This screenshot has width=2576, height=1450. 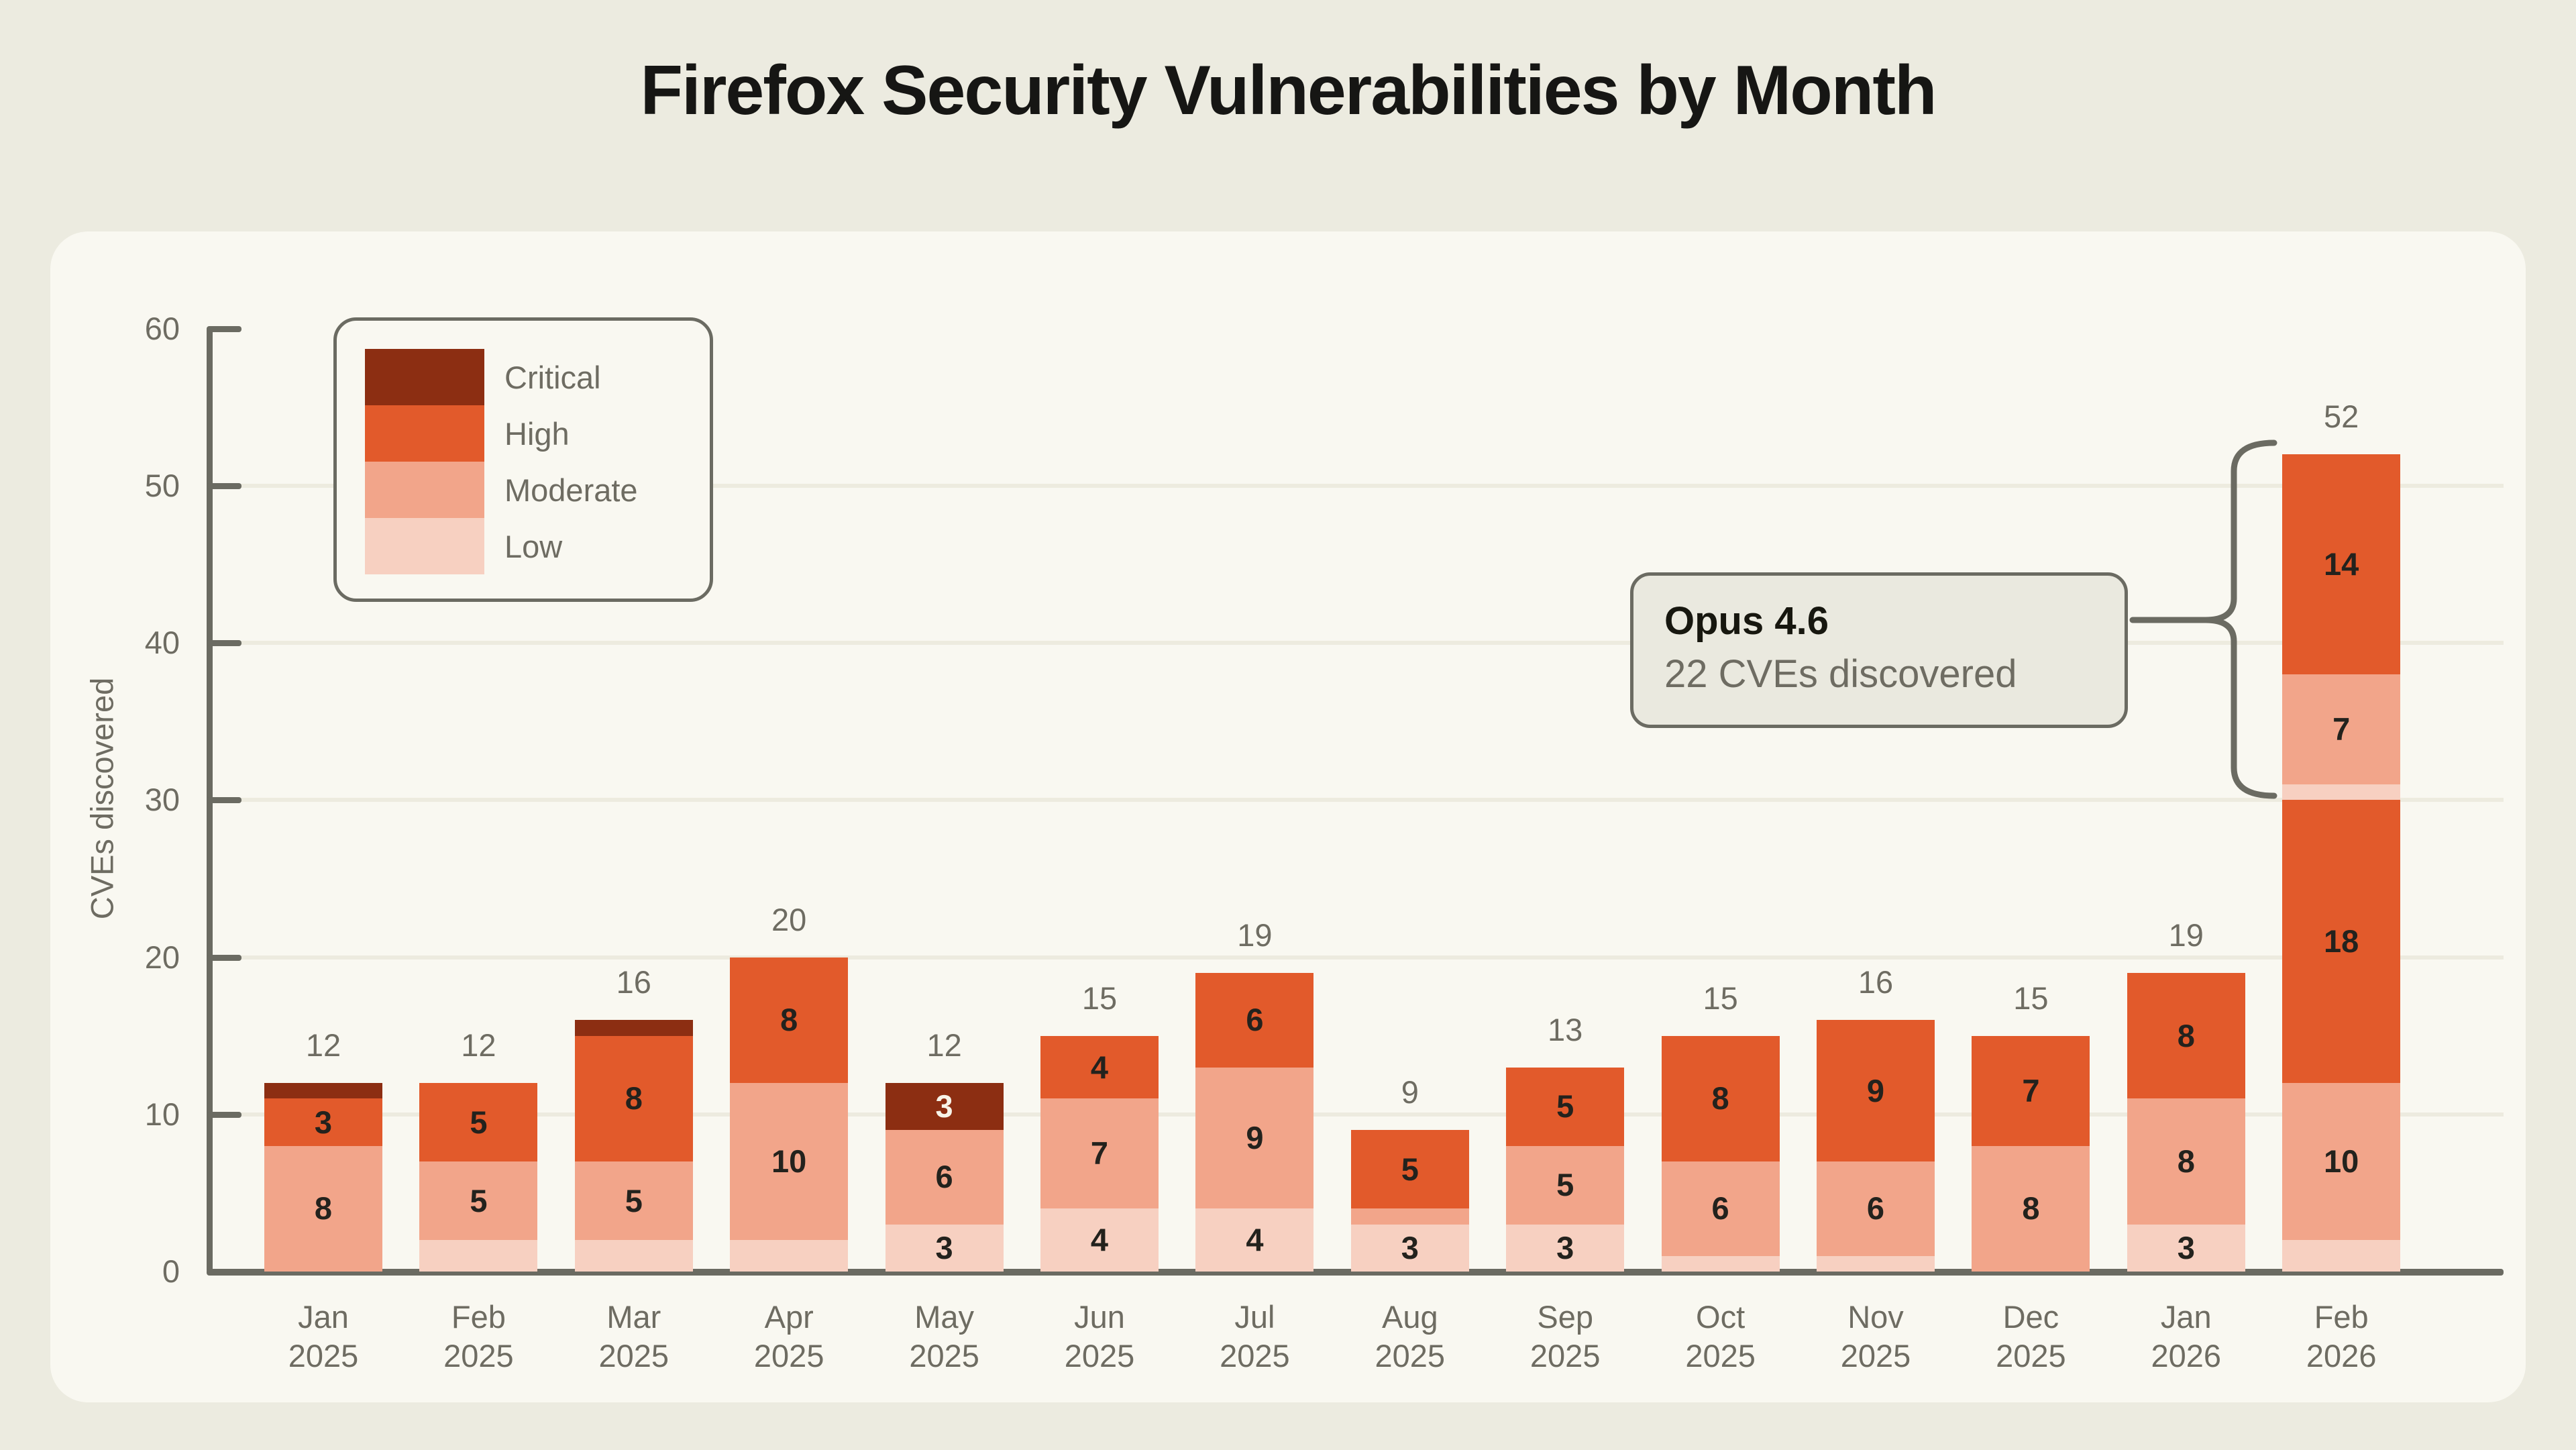 What do you see at coordinates (1840, 674) in the screenshot?
I see `annotation-subtitle: 22 CVEs discovered` at bounding box center [1840, 674].